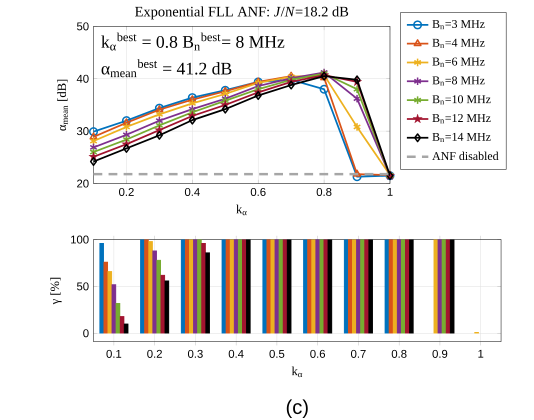 Image resolution: width=534 pixels, height=420 pixels. What do you see at coordinates (358, 354) in the screenshot?
I see `x-tick-label: 0.7` at bounding box center [358, 354].